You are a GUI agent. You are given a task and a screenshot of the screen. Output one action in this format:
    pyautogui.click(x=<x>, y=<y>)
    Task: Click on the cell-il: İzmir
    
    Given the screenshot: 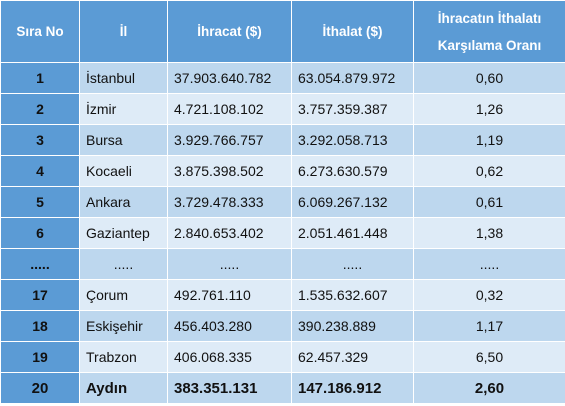 What is the action you would take?
    pyautogui.click(x=123, y=109)
    